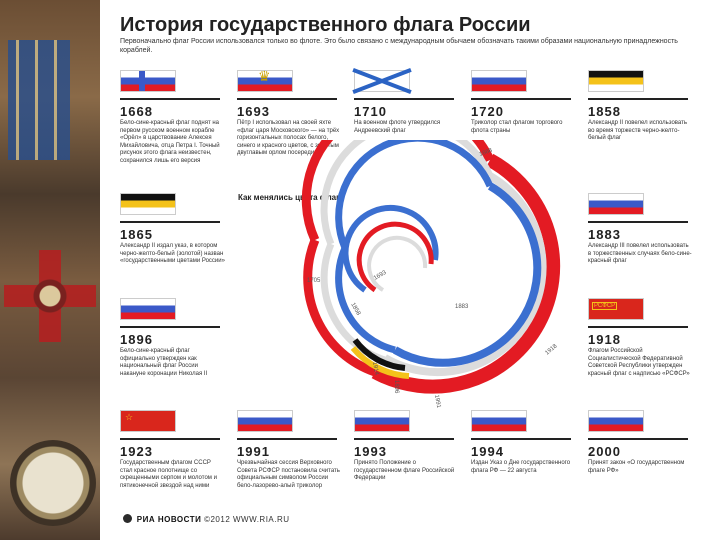 This screenshot has height=540, width=720. Describe the element at coordinates (53, 483) in the screenshot. I see `pocket-watch-image` at that location.